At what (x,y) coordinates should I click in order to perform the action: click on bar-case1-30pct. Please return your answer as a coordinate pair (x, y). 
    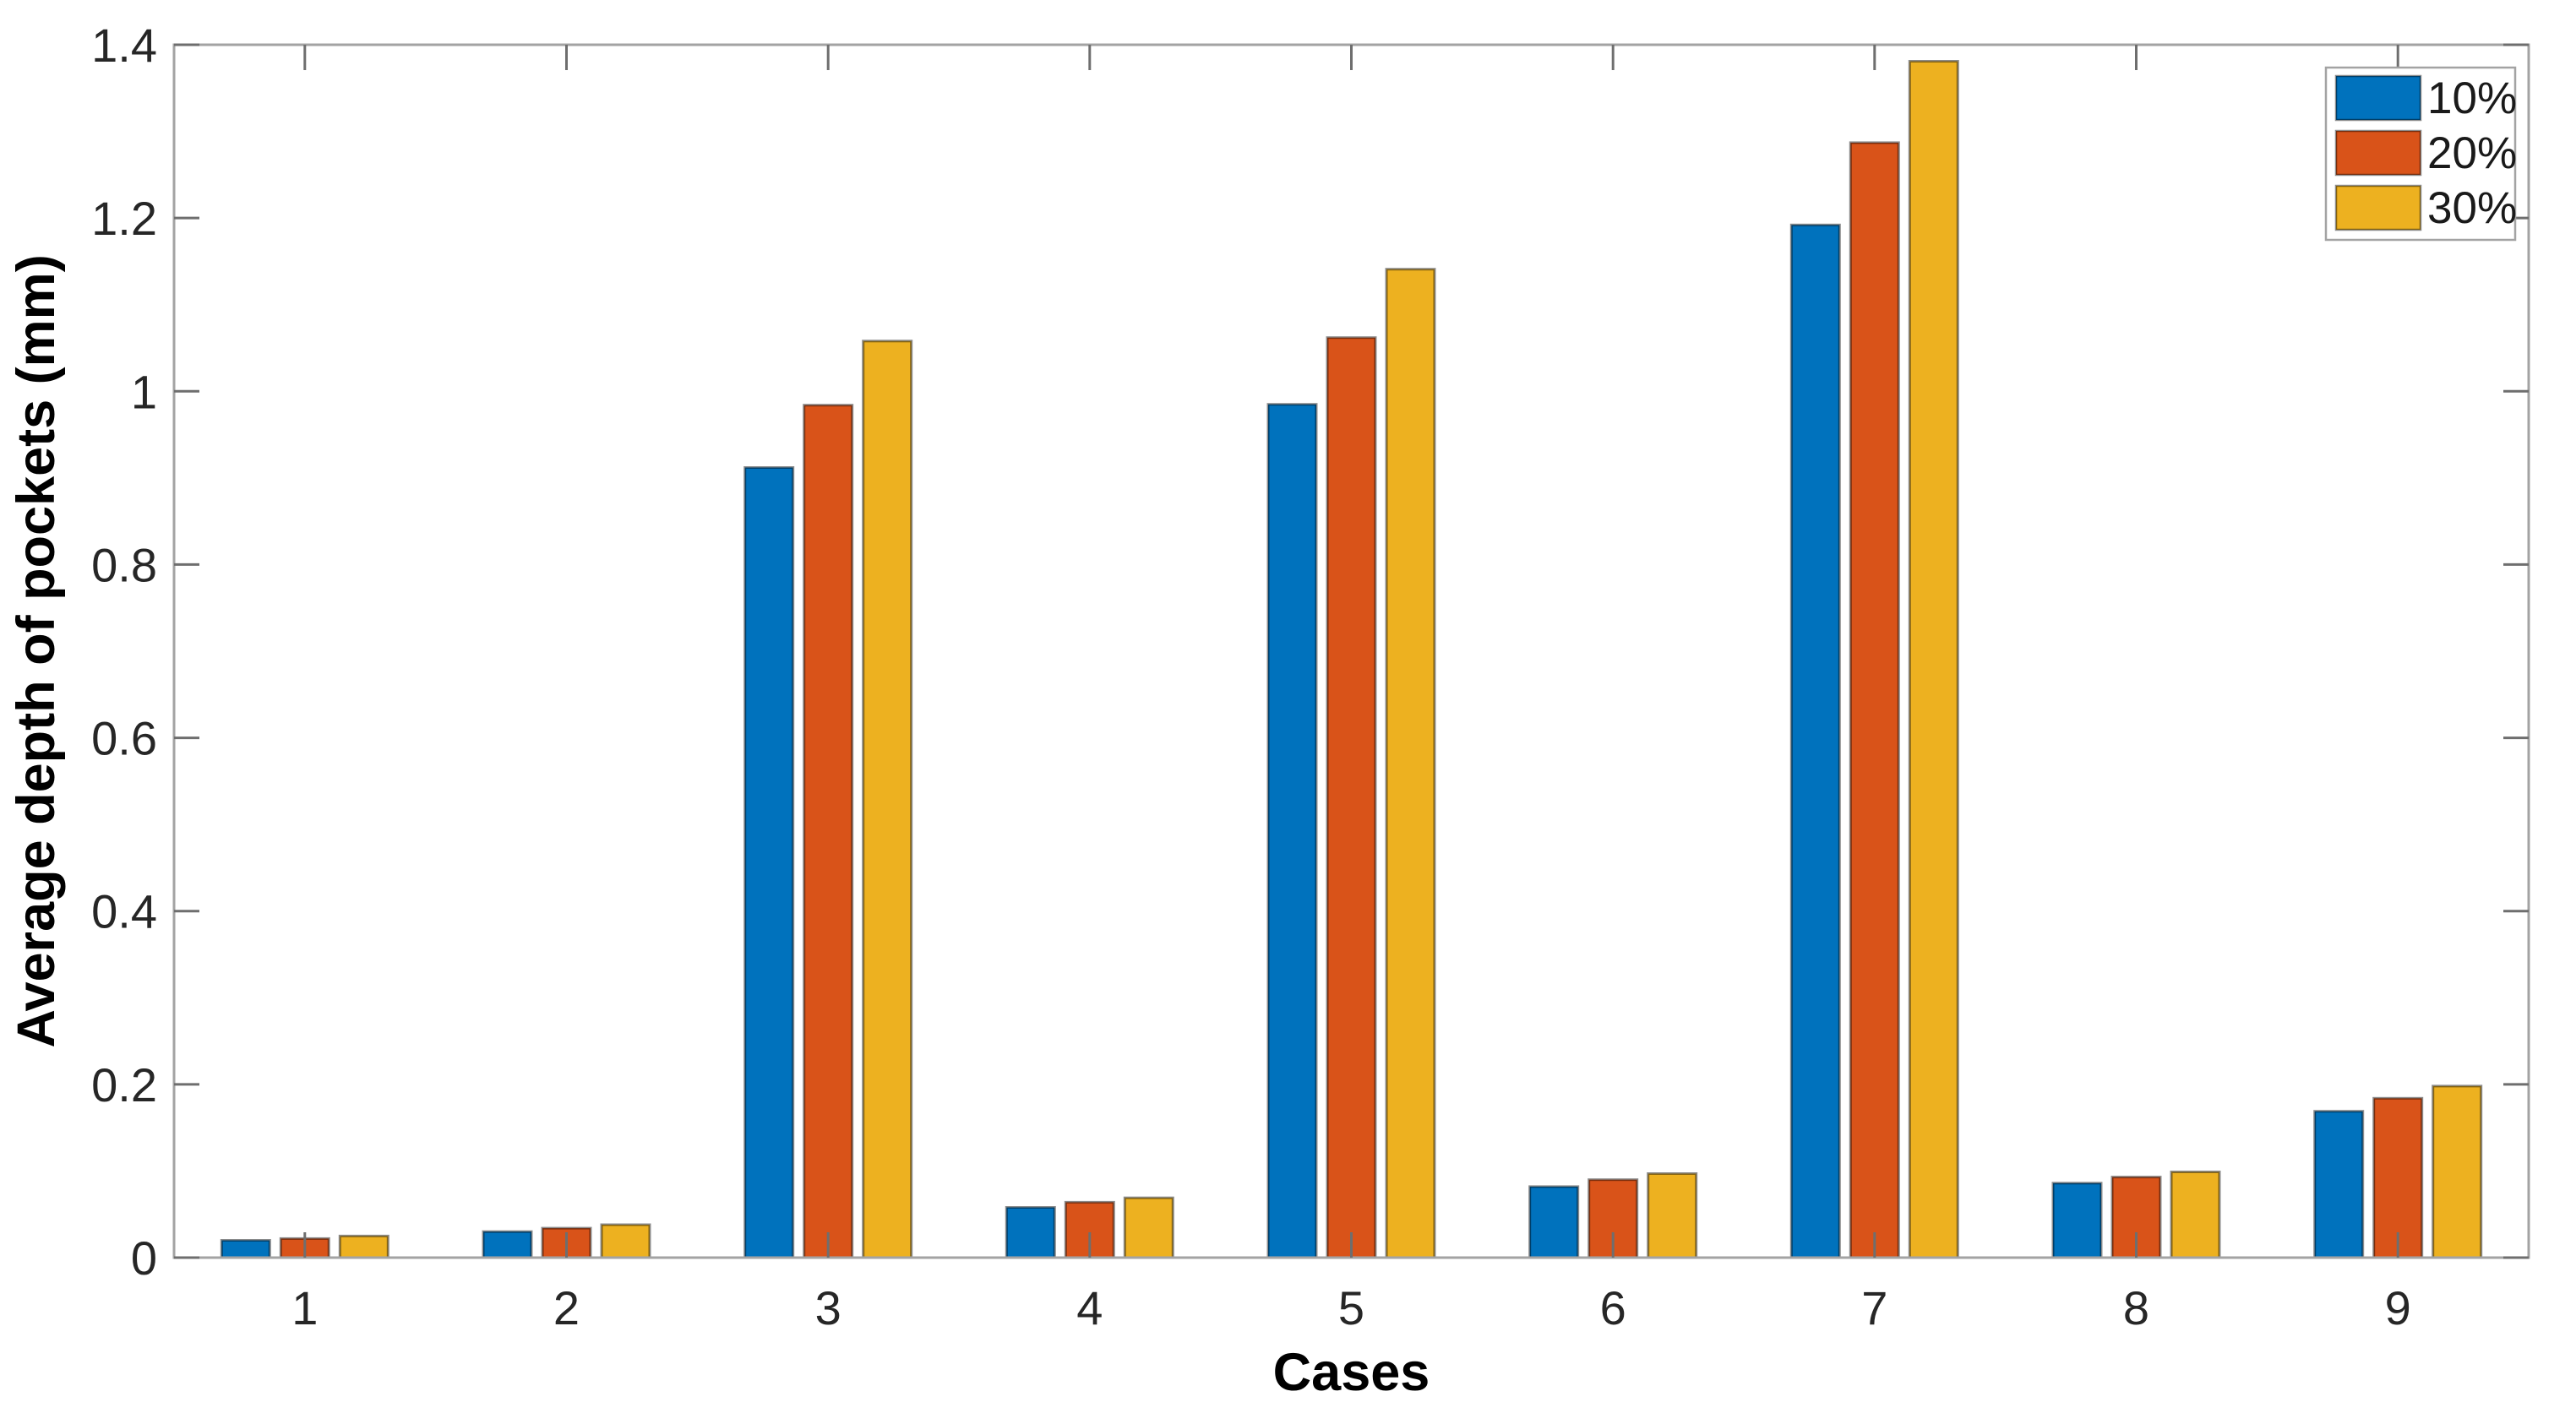
    Looking at the image, I should click on (363, 1246).